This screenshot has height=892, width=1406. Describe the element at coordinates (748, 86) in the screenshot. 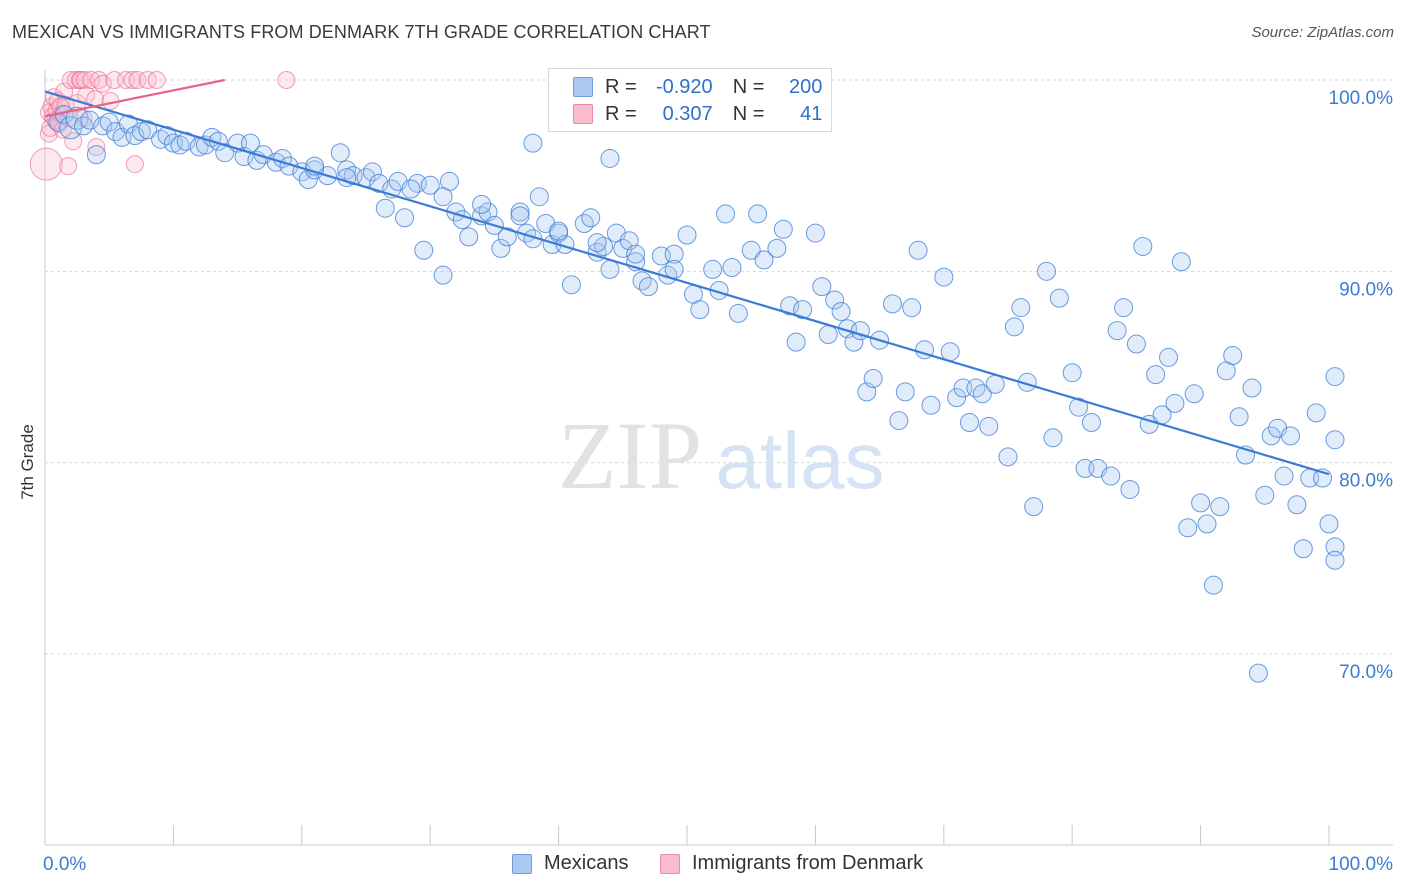

I see `legend-n-label: N =` at that location.